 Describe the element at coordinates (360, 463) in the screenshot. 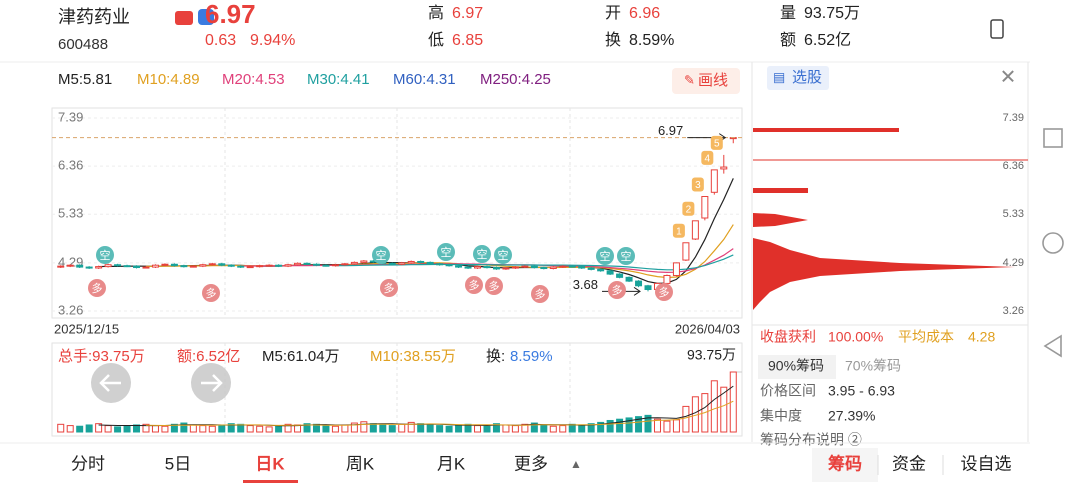

I see `tab: 周K` at that location.